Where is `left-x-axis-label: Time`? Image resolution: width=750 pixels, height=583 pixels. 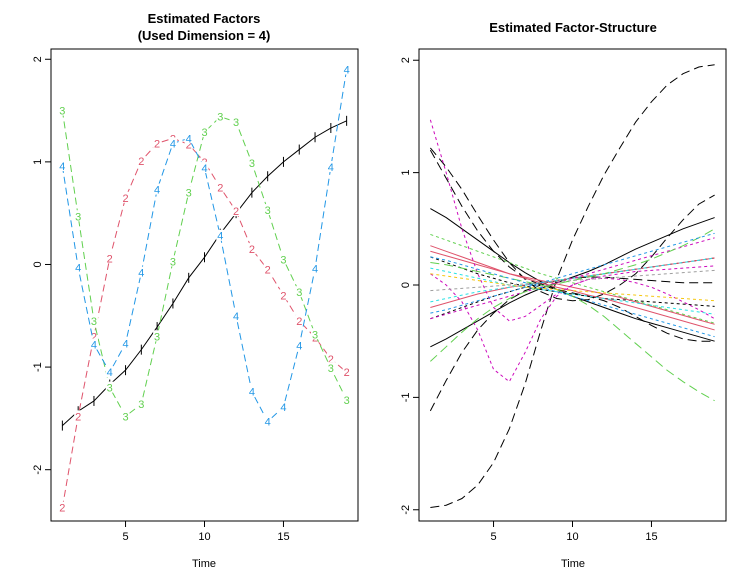 left-x-axis-label: Time is located at coordinates (204, 564).